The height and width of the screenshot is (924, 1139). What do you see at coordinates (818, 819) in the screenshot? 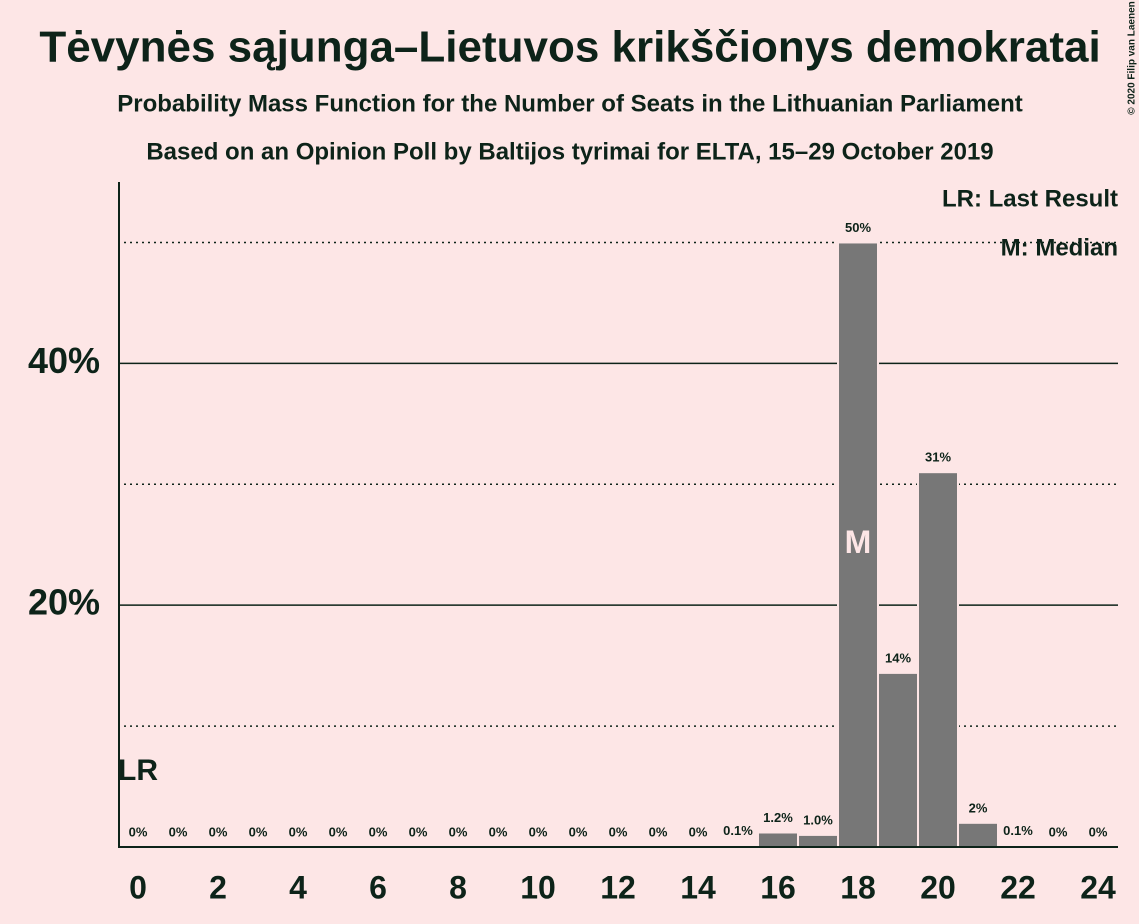
I see `value-label: 1.0%` at bounding box center [818, 819].